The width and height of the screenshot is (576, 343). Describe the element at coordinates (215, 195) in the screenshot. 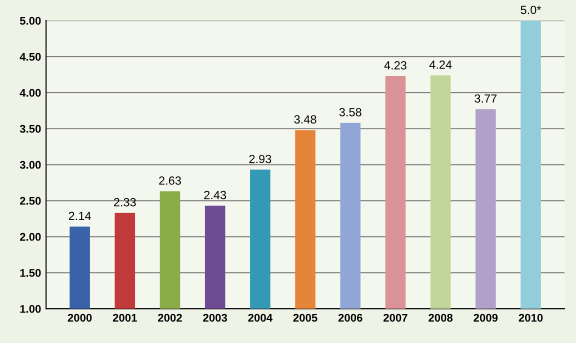

I see `data-label: 2.43` at that location.